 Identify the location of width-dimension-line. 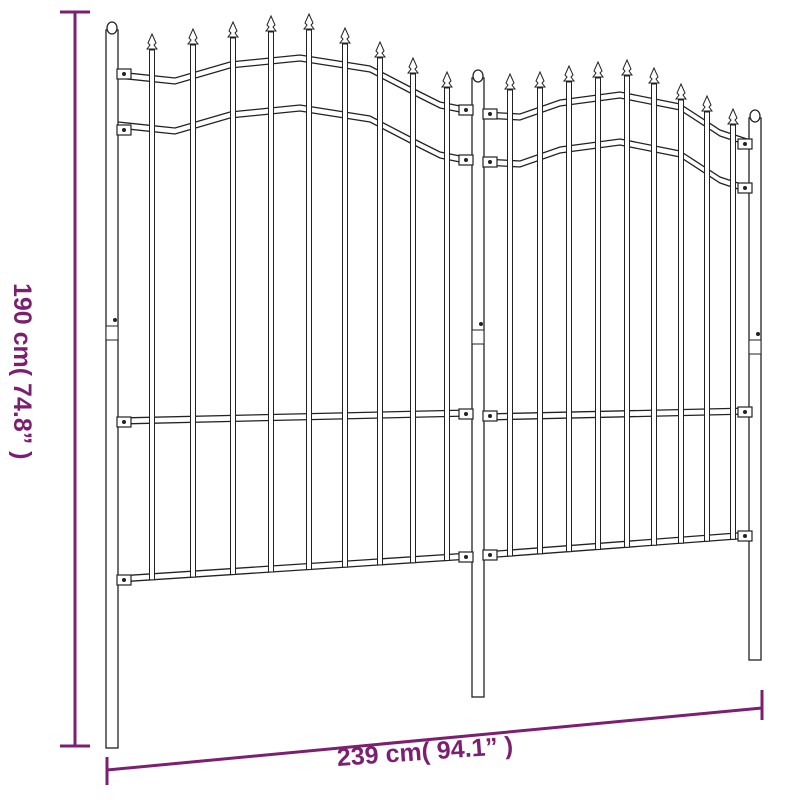
(434, 739).